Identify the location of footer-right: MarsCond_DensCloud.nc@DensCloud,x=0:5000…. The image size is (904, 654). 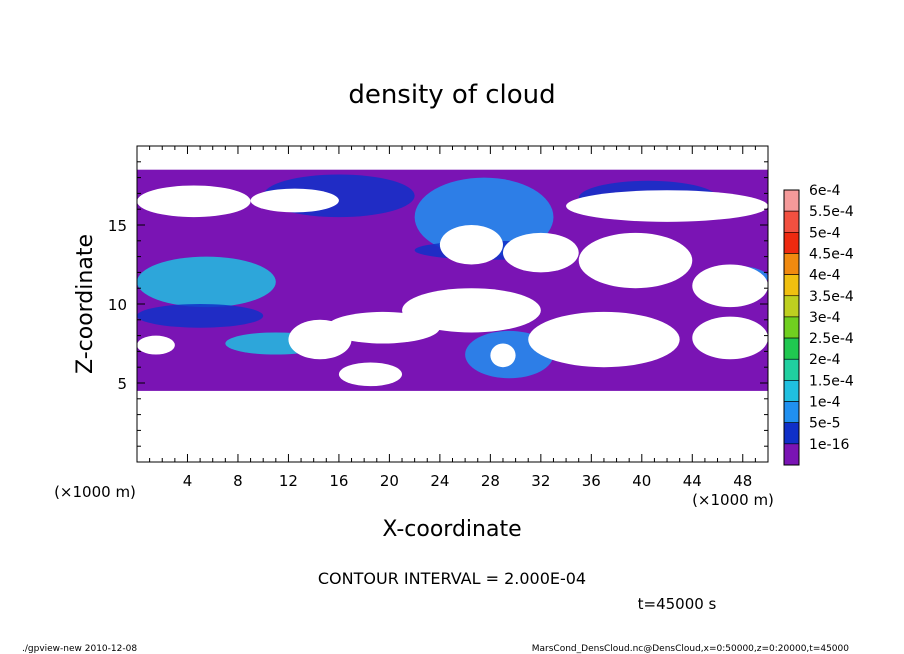
(690, 649).